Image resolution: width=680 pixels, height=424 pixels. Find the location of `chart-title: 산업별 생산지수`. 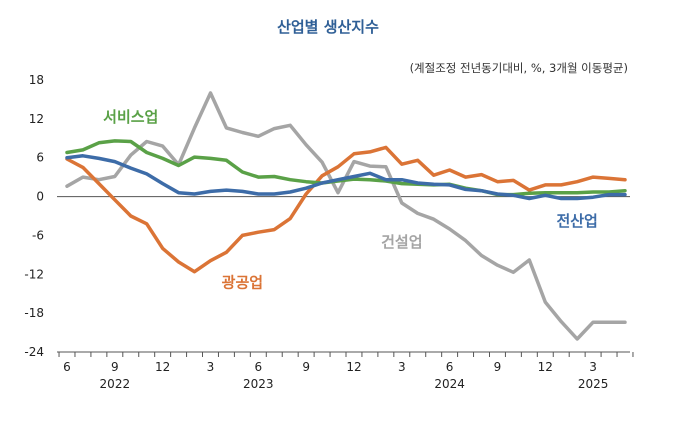

chart-title: 산업별 생산지수 is located at coordinates (328, 27).